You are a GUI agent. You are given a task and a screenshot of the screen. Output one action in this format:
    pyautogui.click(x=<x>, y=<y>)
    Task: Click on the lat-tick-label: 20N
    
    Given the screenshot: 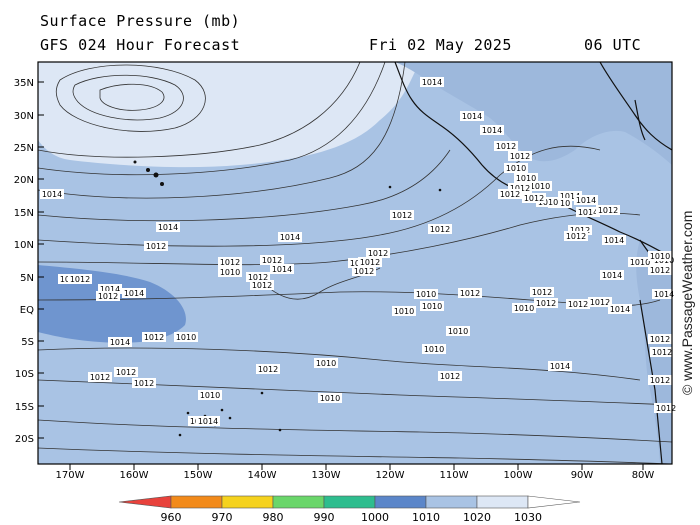 What is the action you would take?
    pyautogui.click(x=24, y=180)
    